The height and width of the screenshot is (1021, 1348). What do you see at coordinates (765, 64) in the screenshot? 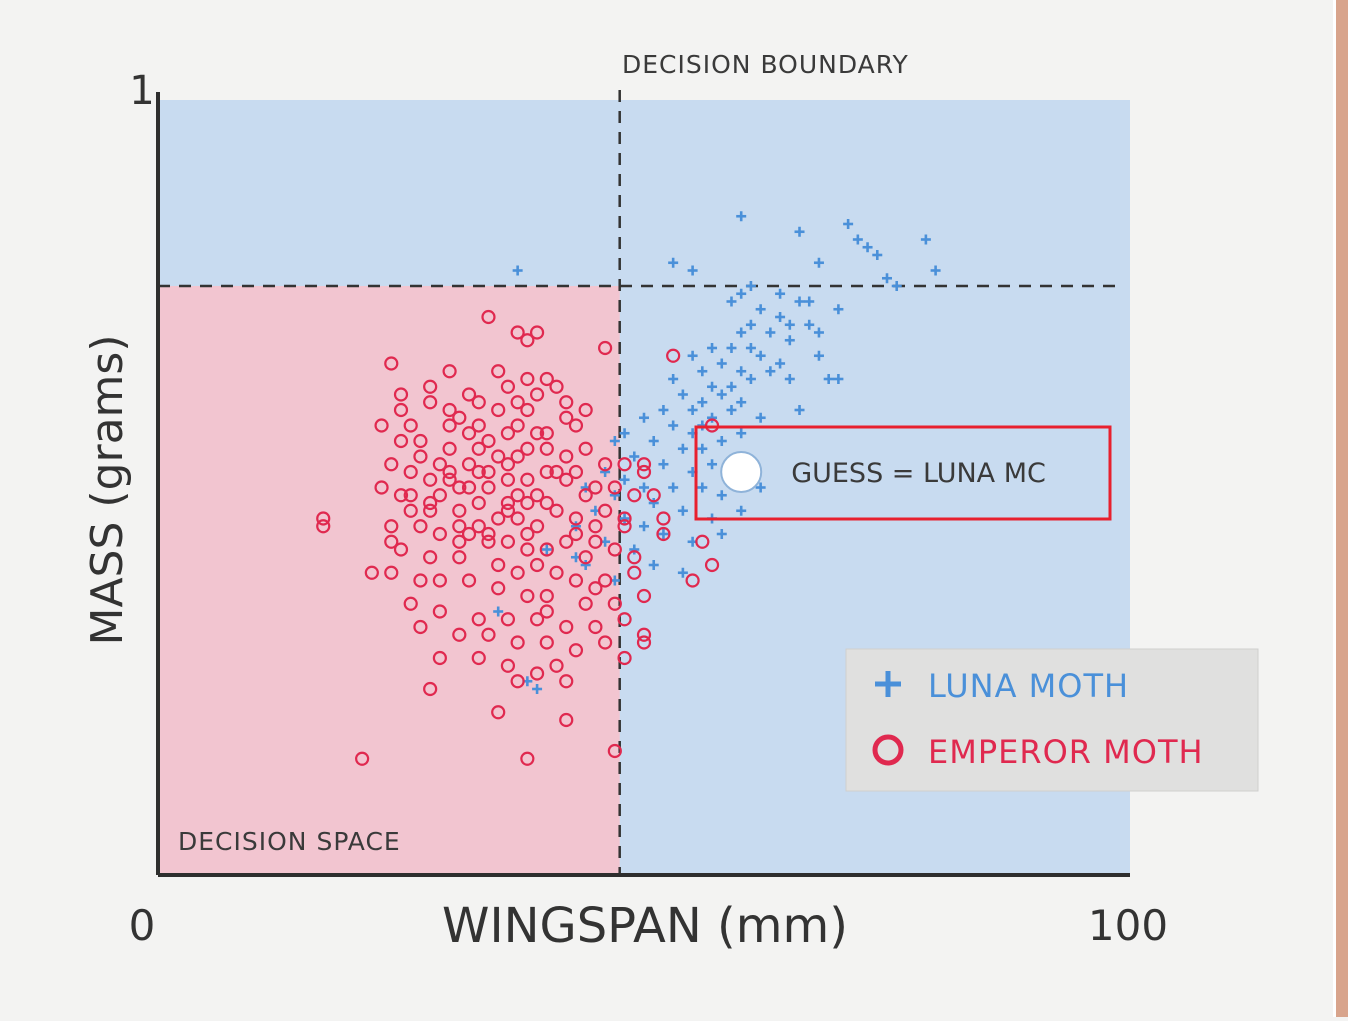
I see `decision-boundary-label: DECISION BOUNDARY` at bounding box center [765, 64].